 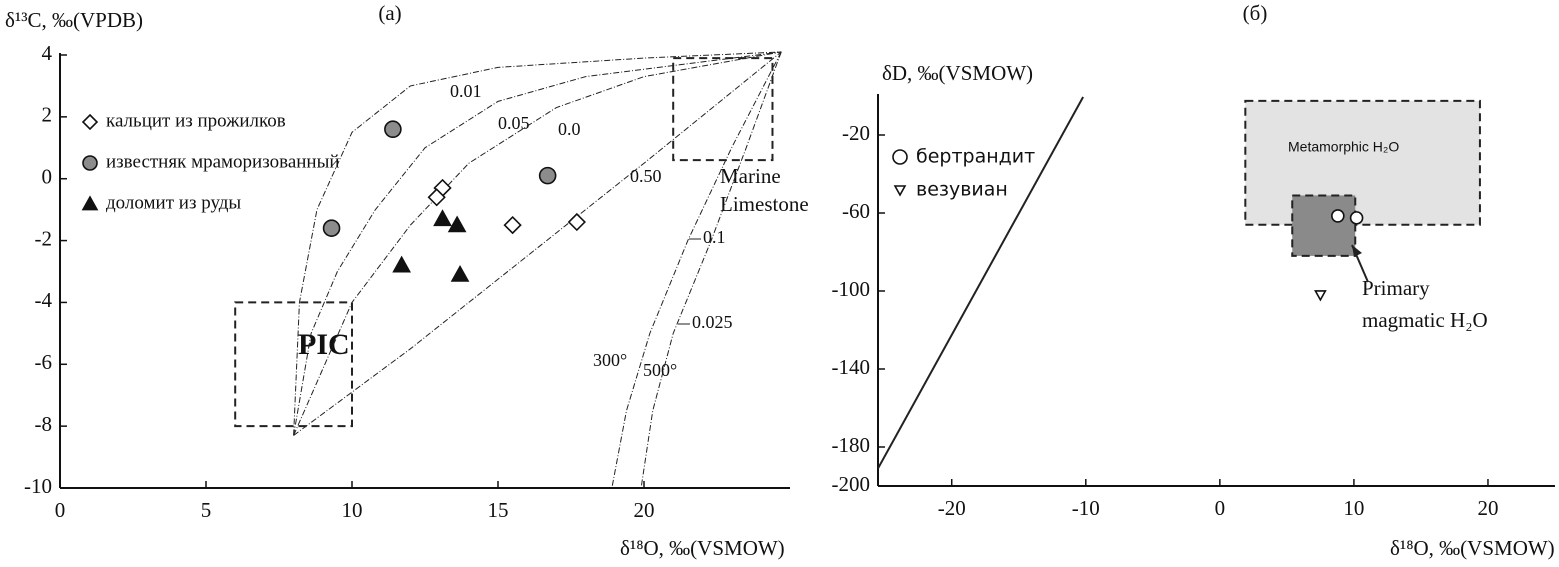 What do you see at coordinates (196, 120) in the screenshot?
I see `legend-label: кальцит из прожилков` at bounding box center [196, 120].